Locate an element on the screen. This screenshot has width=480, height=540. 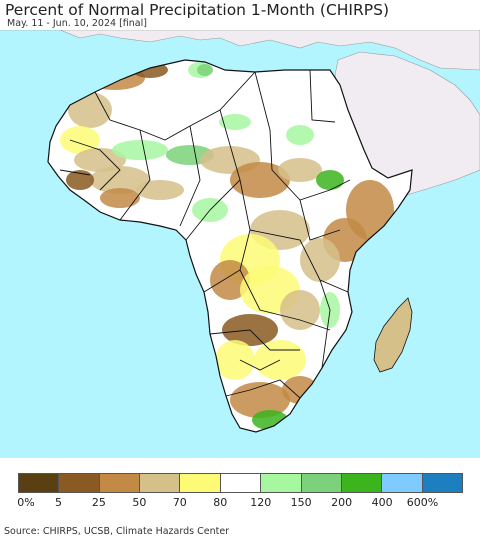
legend-tick-label: 120 is located at coordinates (261, 502).